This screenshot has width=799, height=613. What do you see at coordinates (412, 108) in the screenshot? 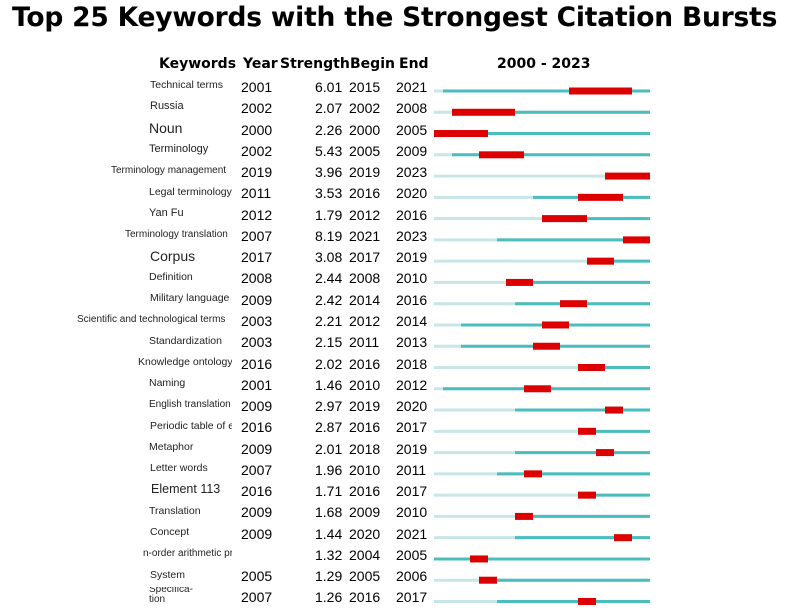
I see `end-cell: 2008` at bounding box center [412, 108].